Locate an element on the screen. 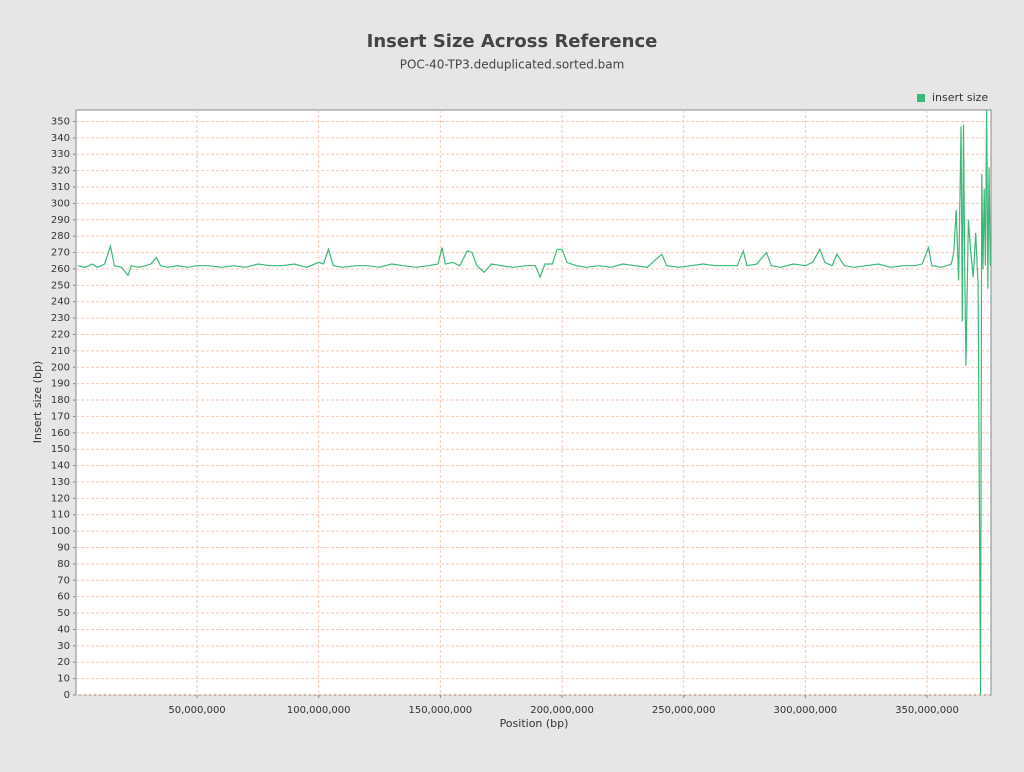 The width and height of the screenshot is (1024, 772). y-tick-label: 280 is located at coordinates (60, 236).